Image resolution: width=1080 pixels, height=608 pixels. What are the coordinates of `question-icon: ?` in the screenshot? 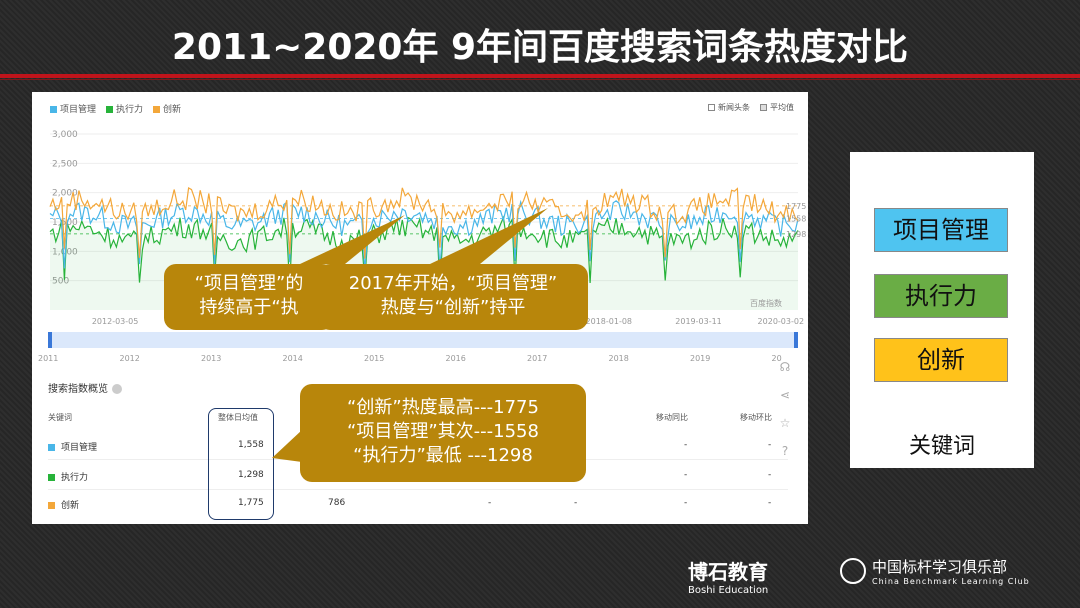 It's located at (785, 451).